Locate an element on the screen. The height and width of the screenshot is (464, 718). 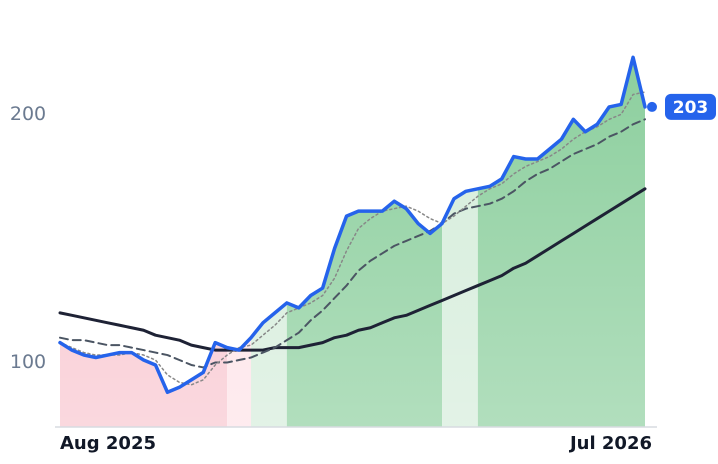
last-value-dot is located at coordinates (652, 106).